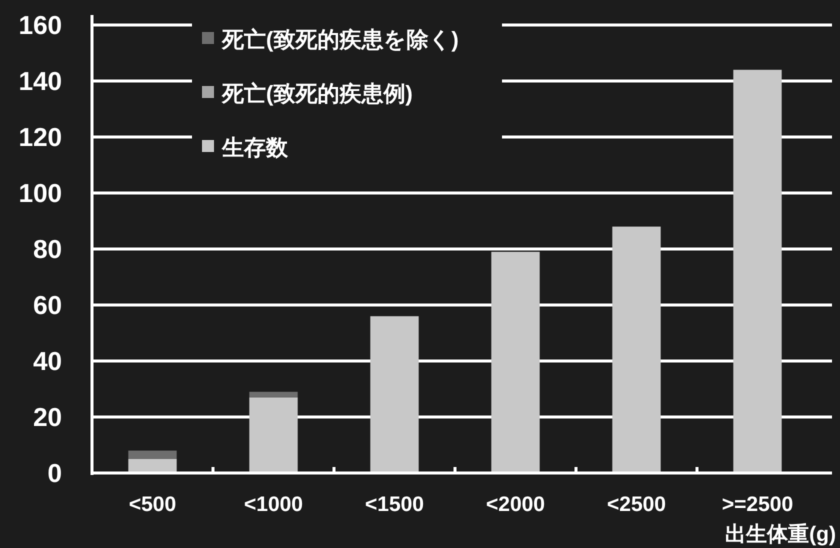  Describe the element at coordinates (152, 504) in the screenshot. I see `x-tick-label: <500` at that location.